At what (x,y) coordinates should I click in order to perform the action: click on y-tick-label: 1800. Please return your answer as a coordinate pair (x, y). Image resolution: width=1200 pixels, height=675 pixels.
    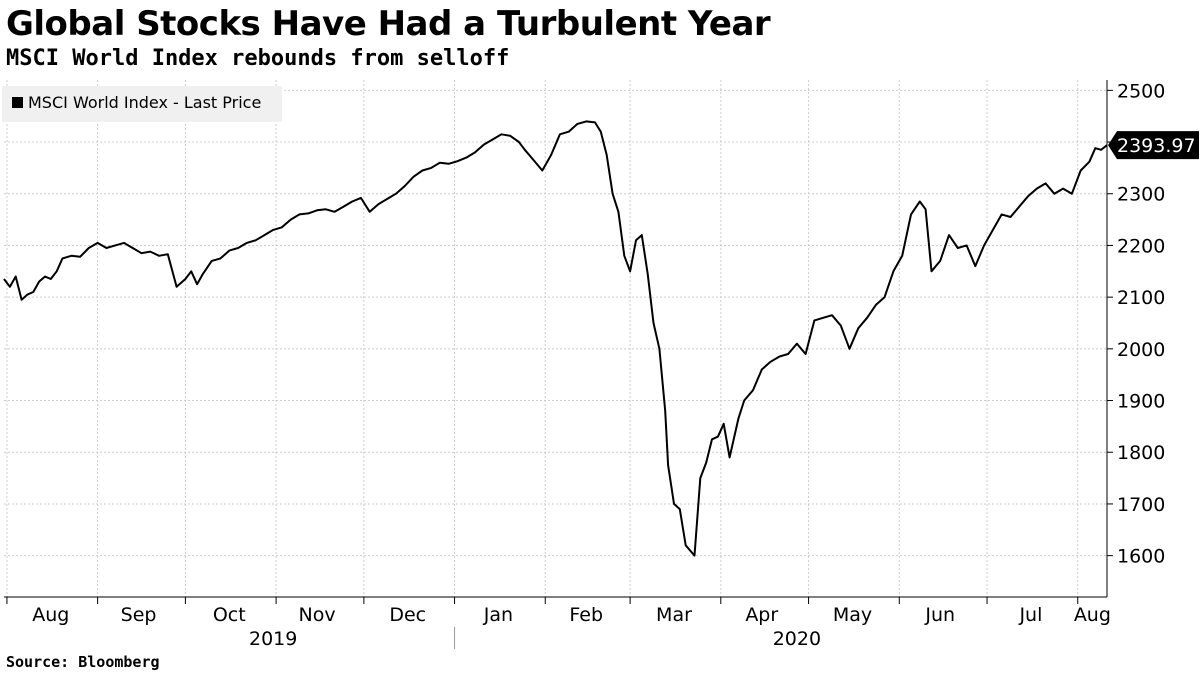
    Looking at the image, I should click on (1141, 453).